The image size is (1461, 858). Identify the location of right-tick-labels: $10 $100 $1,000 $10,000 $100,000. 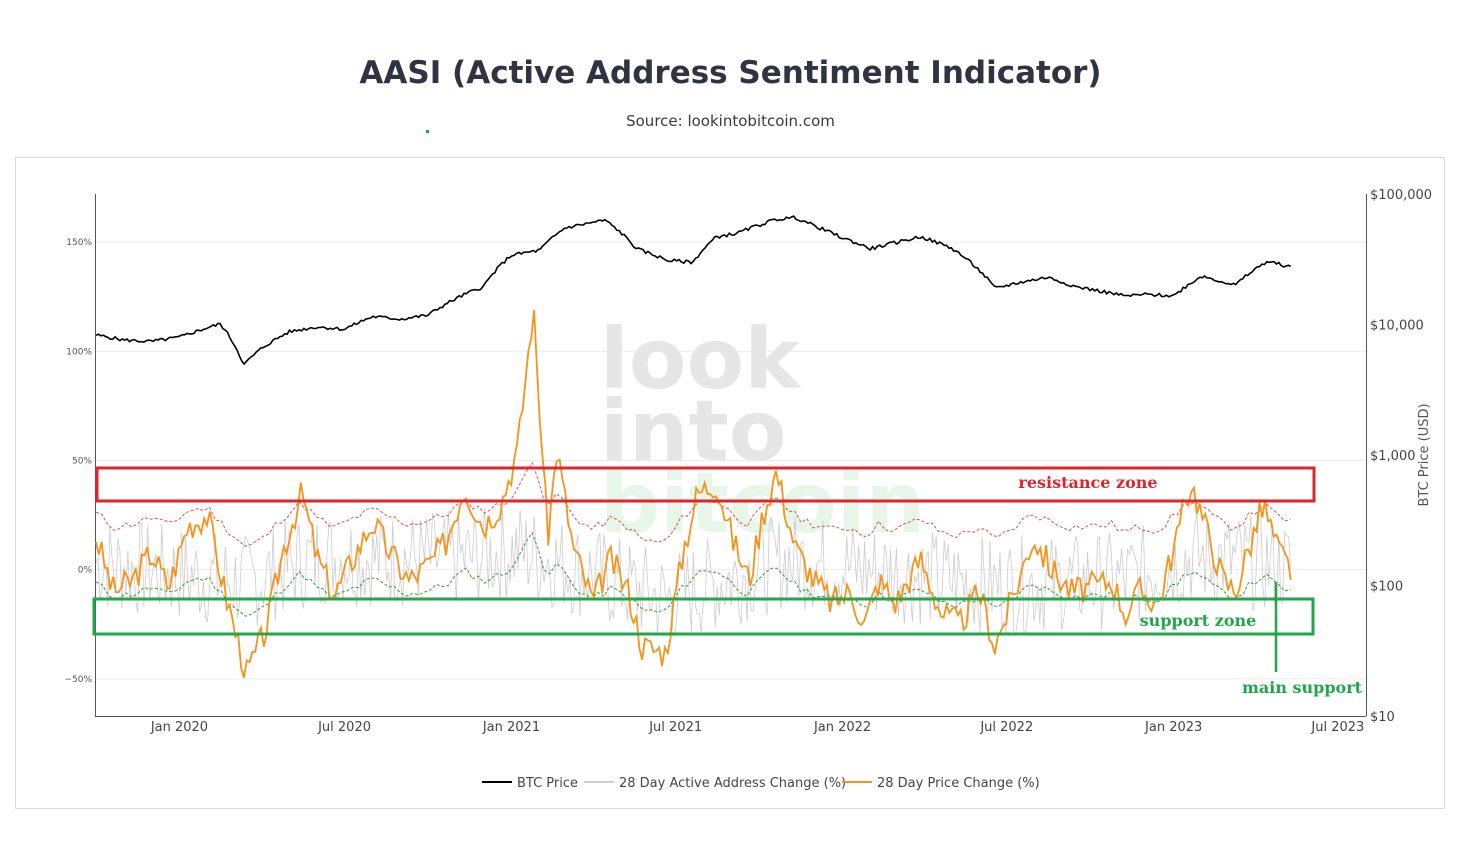
(1401, 456).